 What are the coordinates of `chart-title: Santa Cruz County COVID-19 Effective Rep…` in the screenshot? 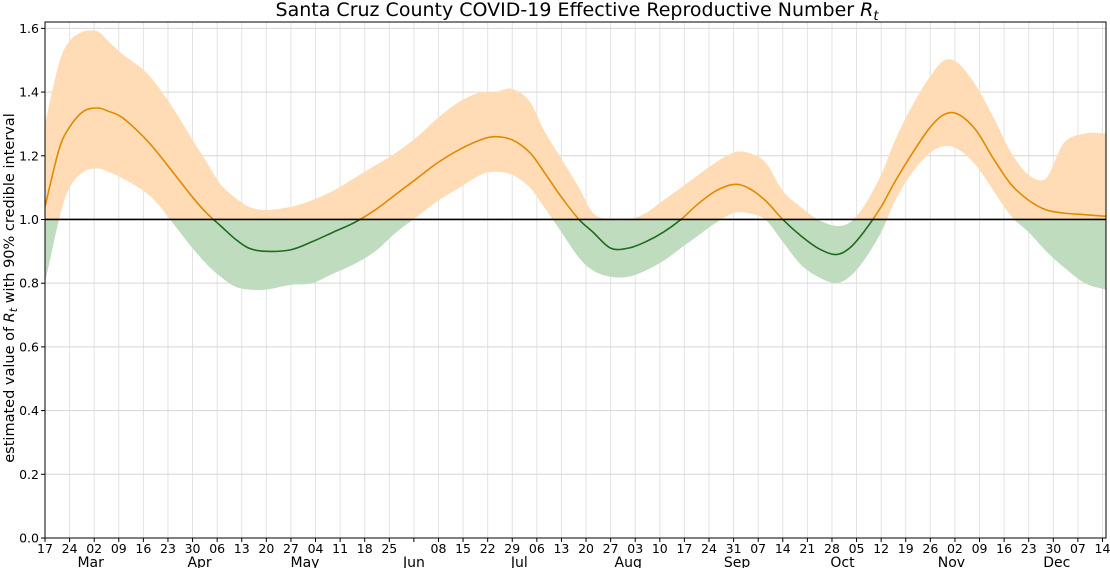 It's located at (578, 12).